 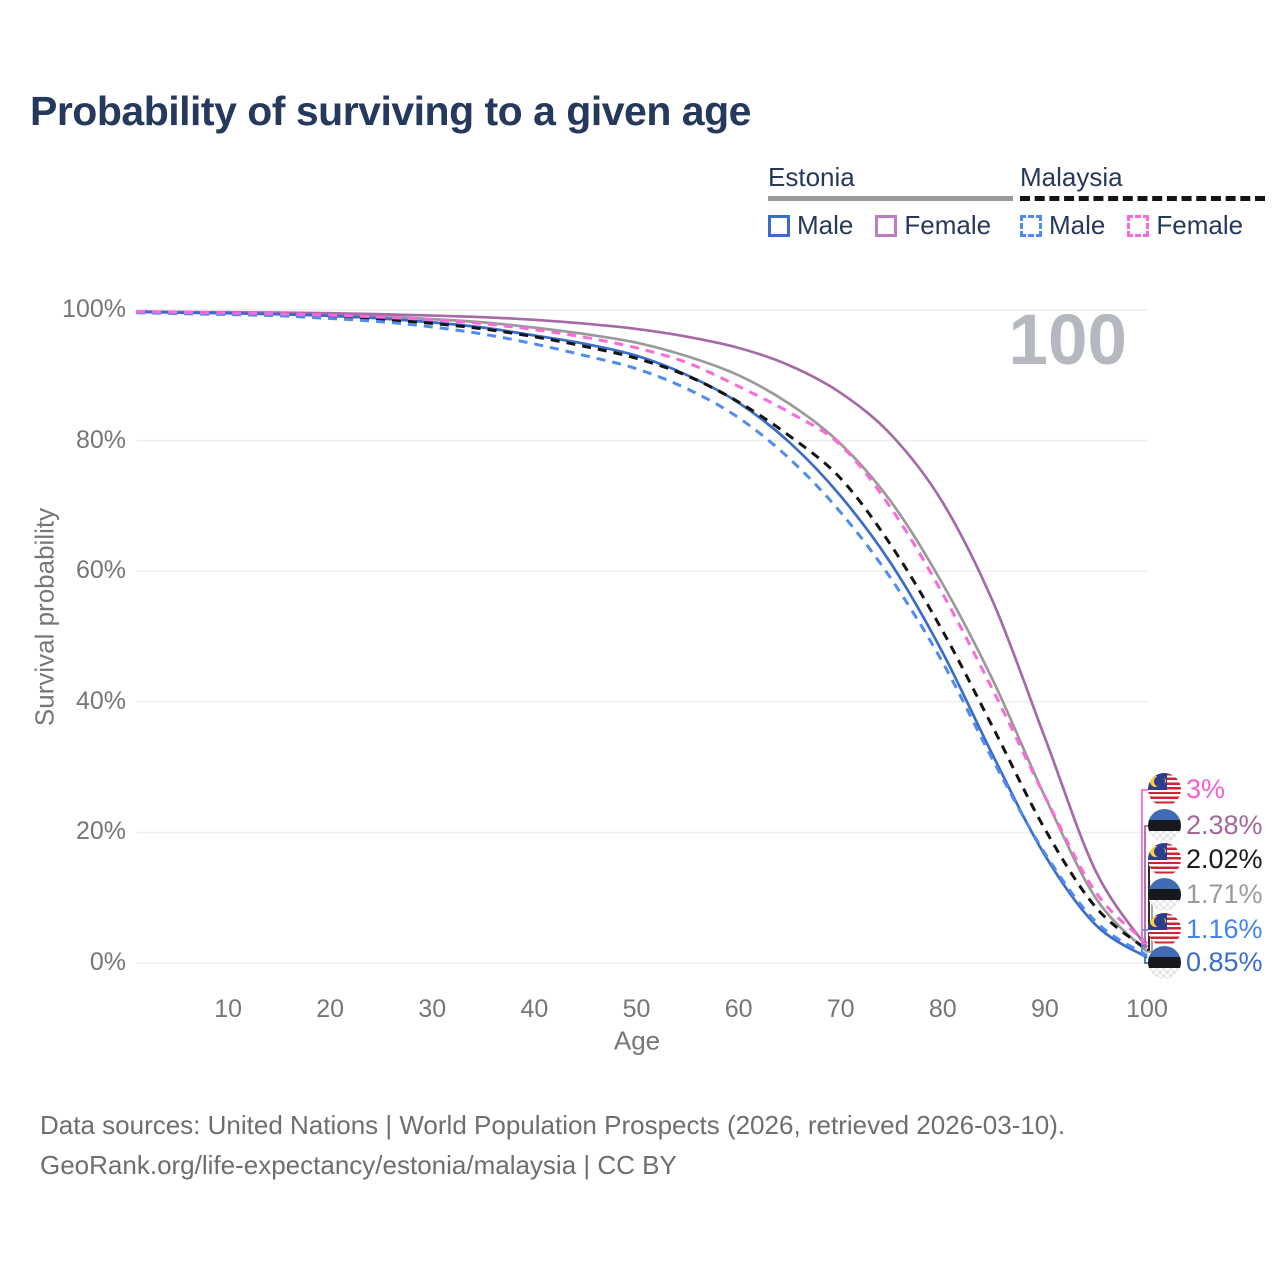 I want to click on end-label-row-malaysia-total: 2.02%, so click(x=1205, y=859).